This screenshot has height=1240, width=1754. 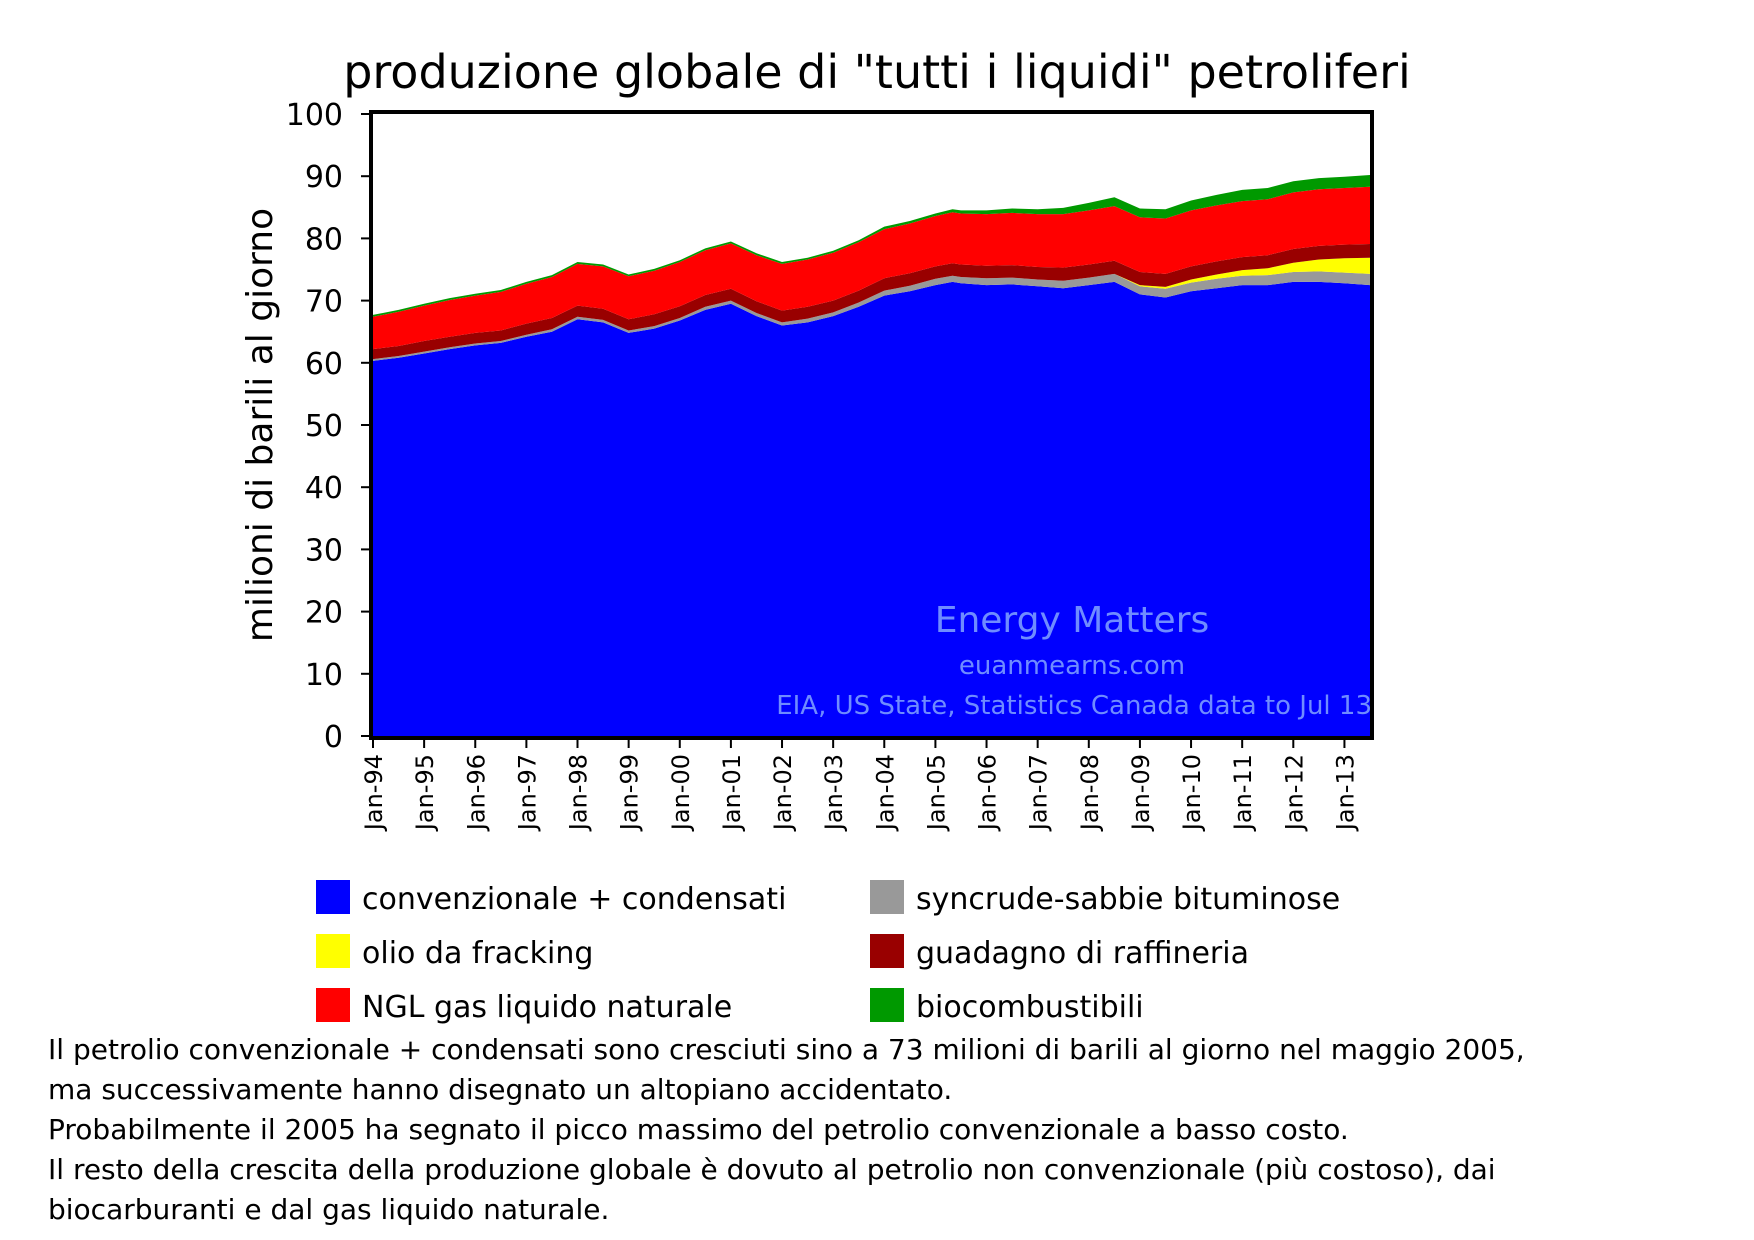 I want to click on y-tick-label: 60, so click(x=324, y=364).